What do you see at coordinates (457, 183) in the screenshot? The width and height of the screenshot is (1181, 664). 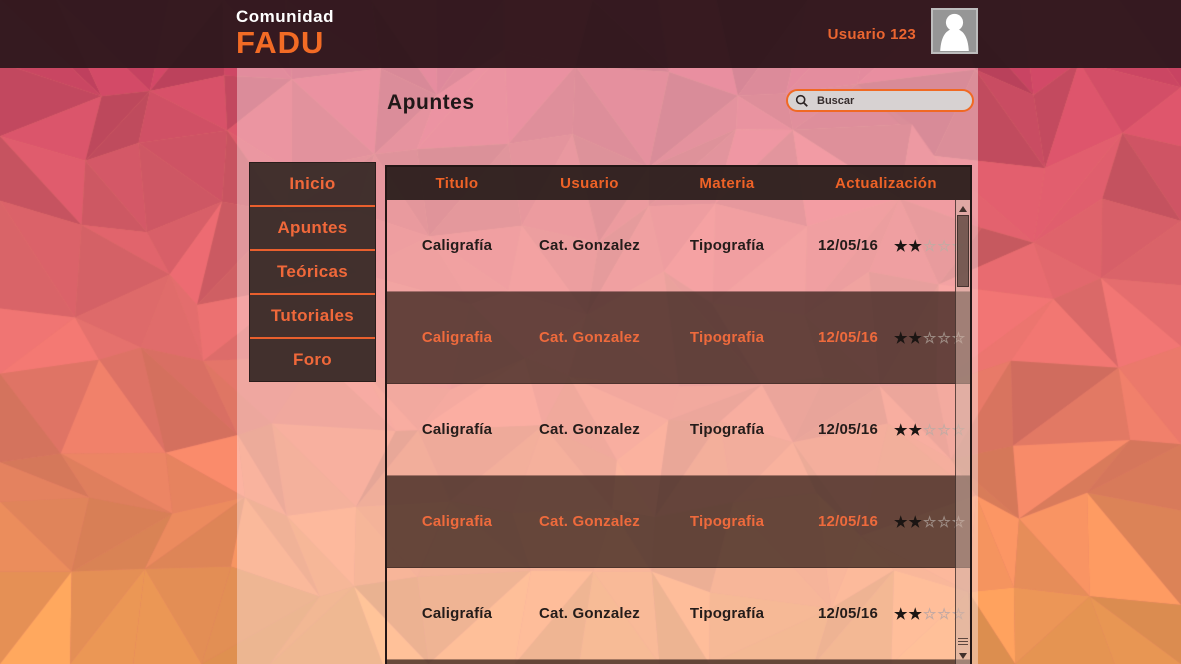 I see `column-header-titulo: Titulo` at bounding box center [457, 183].